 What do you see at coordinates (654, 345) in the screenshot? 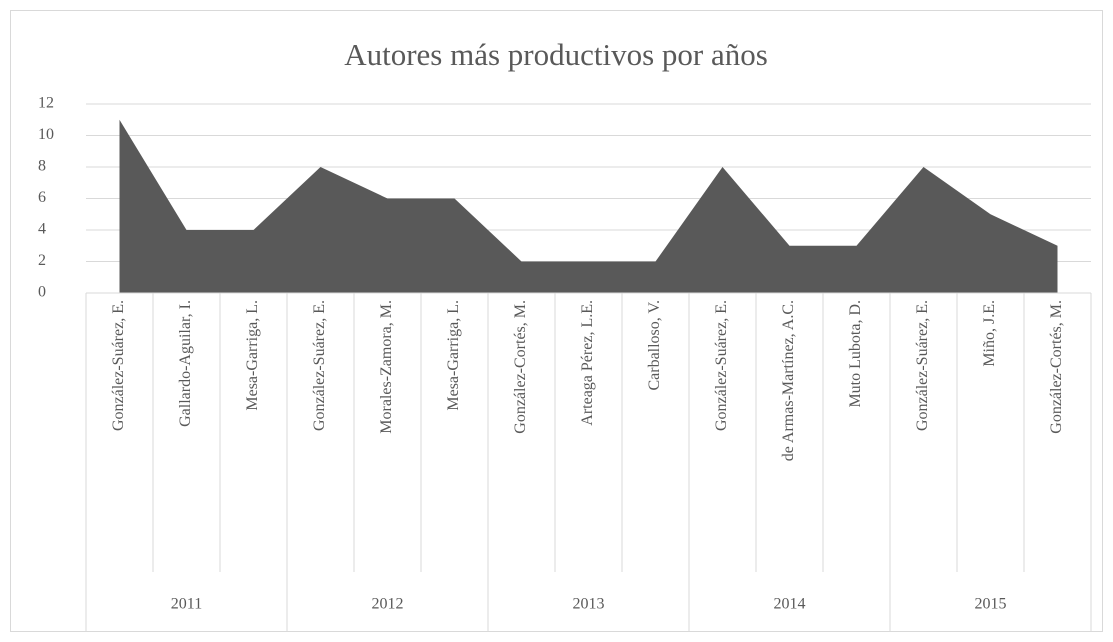
I see `x-tick-label: Carballoso, V.` at bounding box center [654, 345].